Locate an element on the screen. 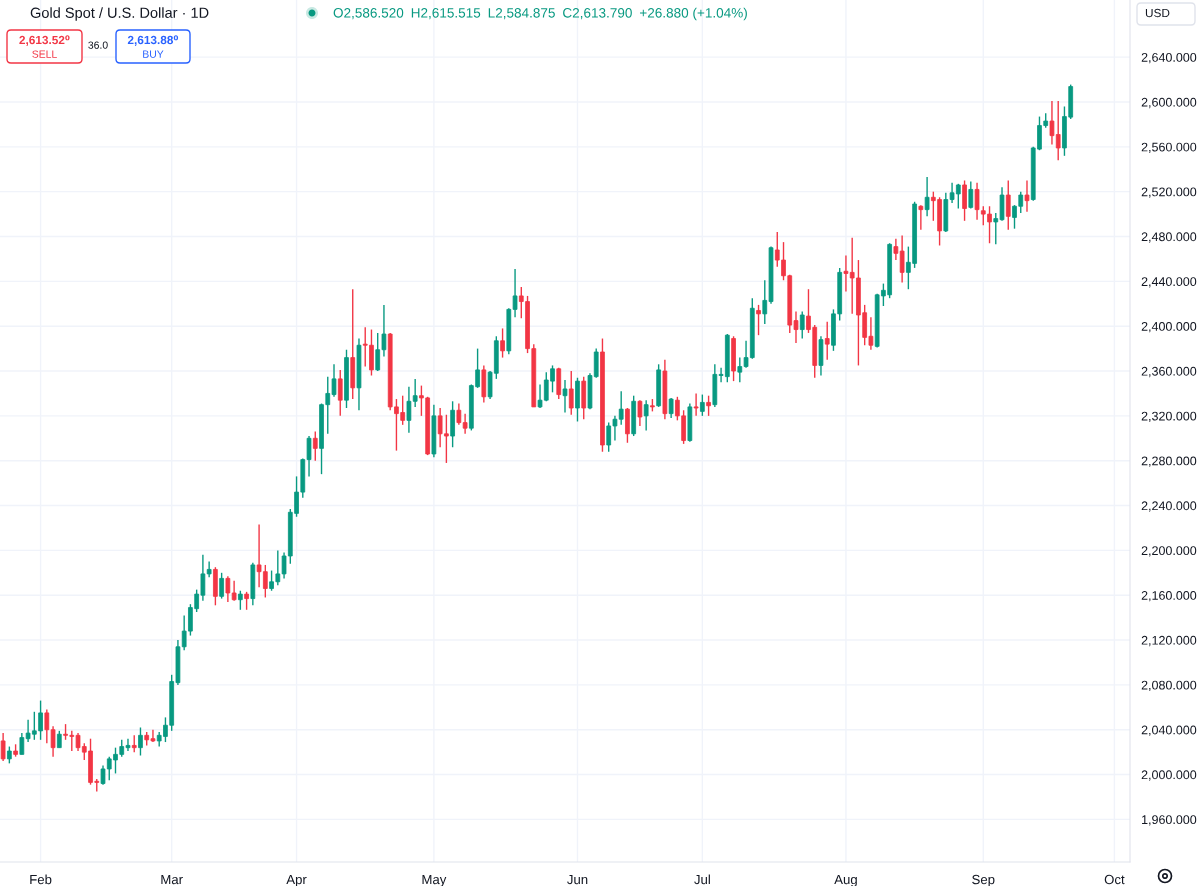 This screenshot has height=886, width=1200. x-tick-label: May is located at coordinates (434, 880).